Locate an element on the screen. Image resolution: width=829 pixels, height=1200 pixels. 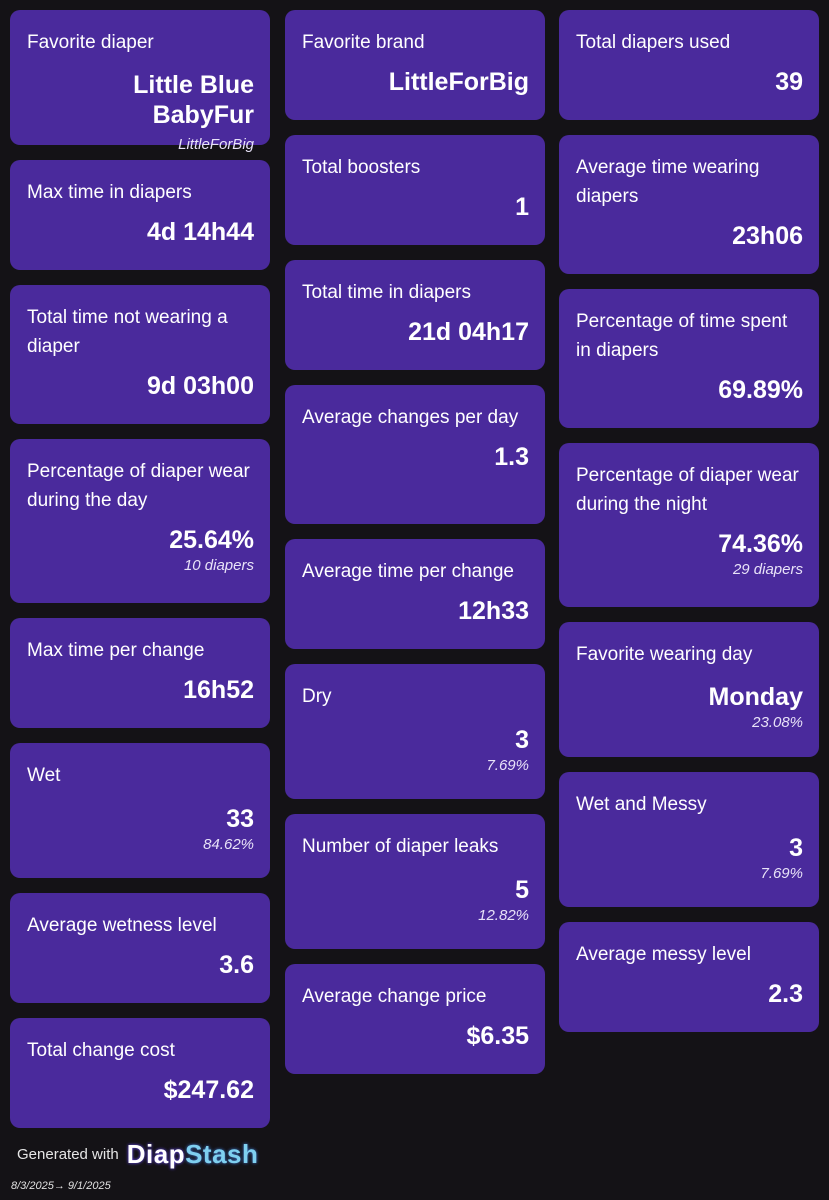
stat-card-average-changes-per-day: Average changes per day 1.3 is located at coordinates (415, 454).